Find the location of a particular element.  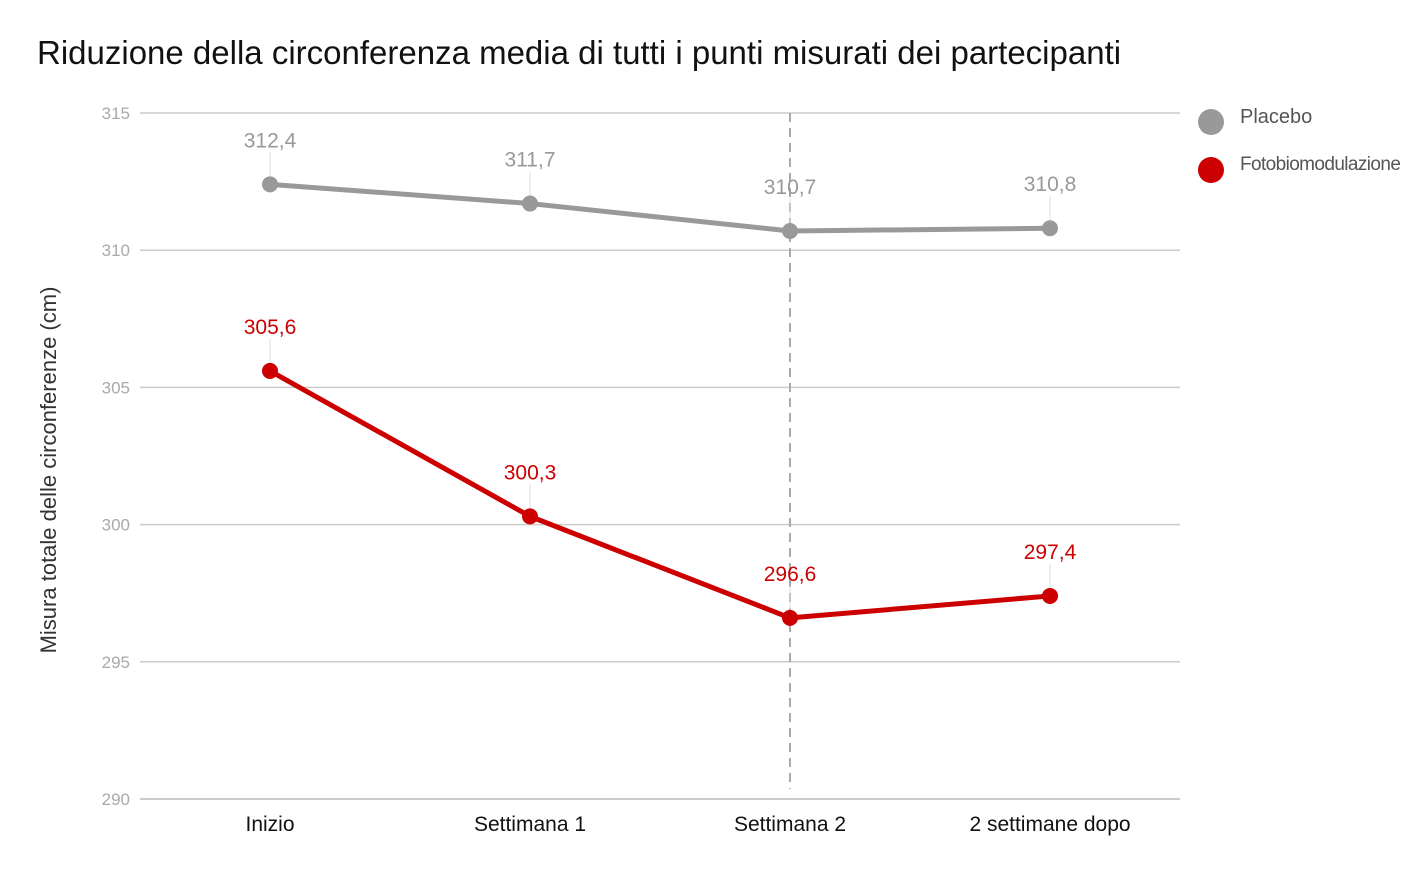

y-tick-label-295: 295 is located at coordinates (116, 662).